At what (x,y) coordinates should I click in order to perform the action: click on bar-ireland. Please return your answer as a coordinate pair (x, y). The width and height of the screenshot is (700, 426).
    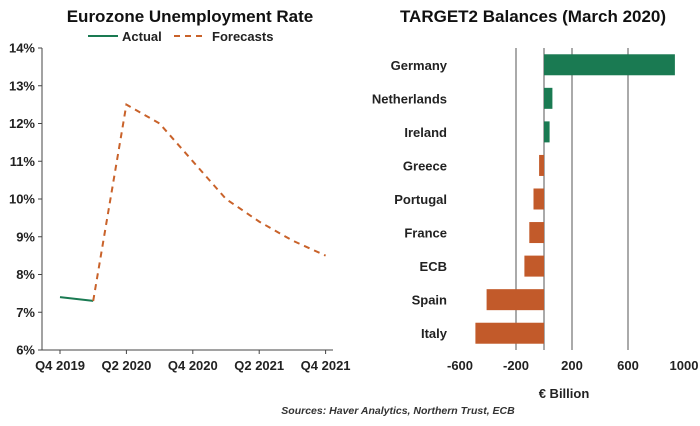
    Looking at the image, I should click on (547, 132).